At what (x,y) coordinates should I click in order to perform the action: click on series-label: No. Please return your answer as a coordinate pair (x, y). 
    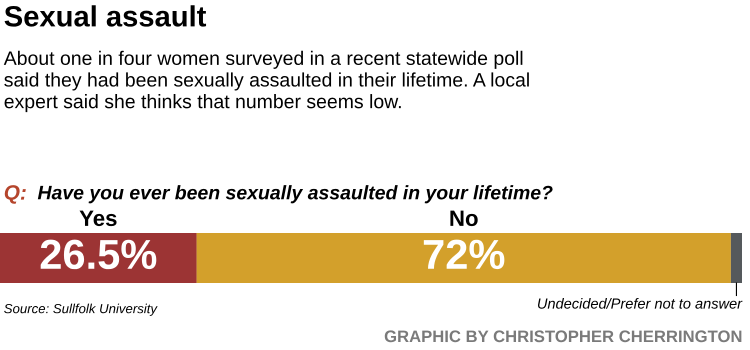
    Looking at the image, I should click on (464, 218).